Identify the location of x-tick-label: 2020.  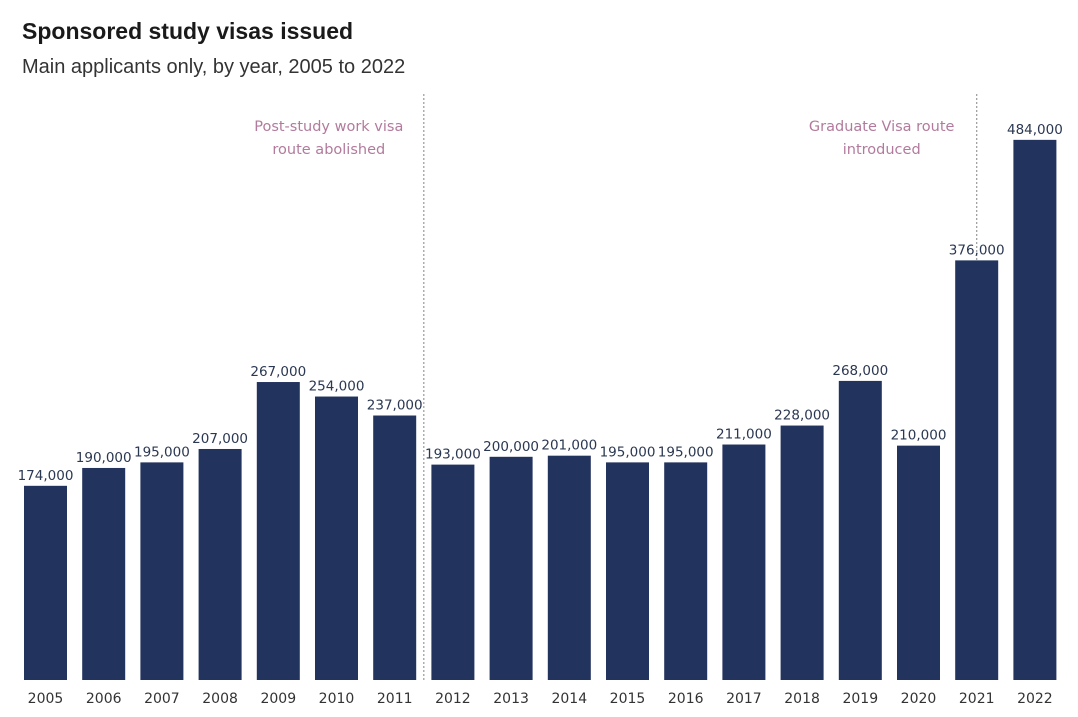
(919, 699).